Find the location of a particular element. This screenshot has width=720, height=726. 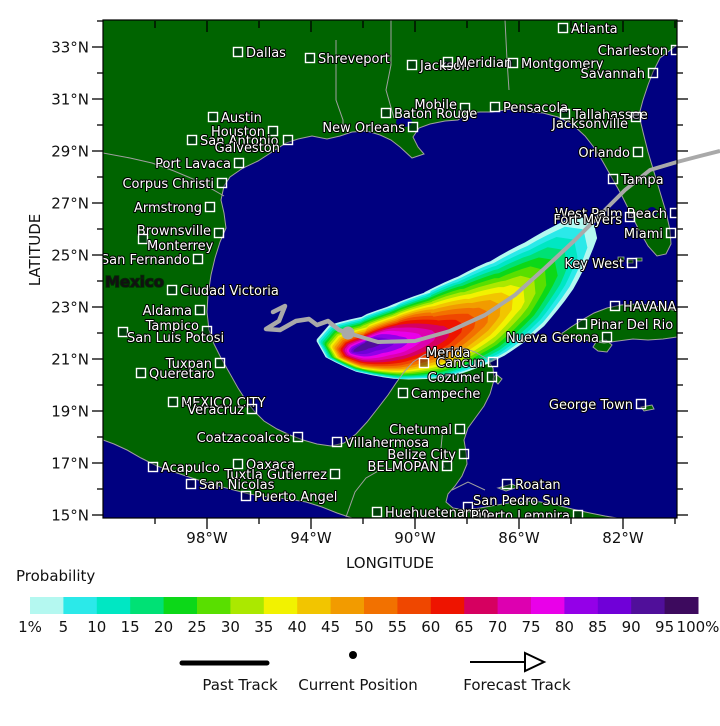

y-axis-title: LATITUDE is located at coordinates (35, 250).